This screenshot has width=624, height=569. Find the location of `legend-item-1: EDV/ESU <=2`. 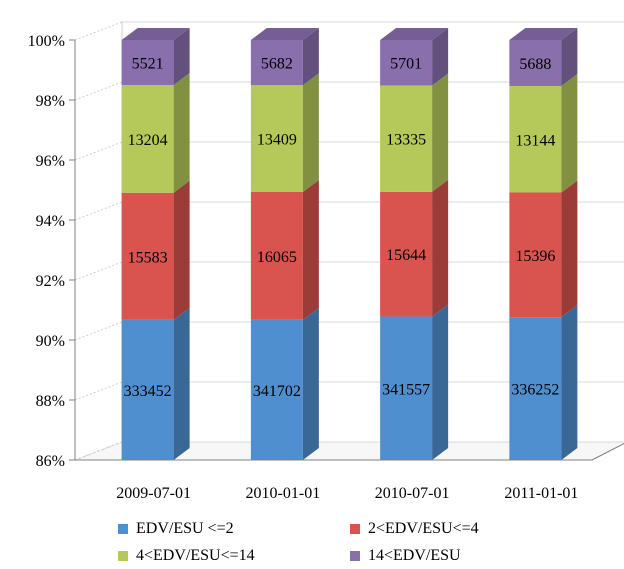

legend-item-1: EDV/ESU <=2 is located at coordinates (176, 529).